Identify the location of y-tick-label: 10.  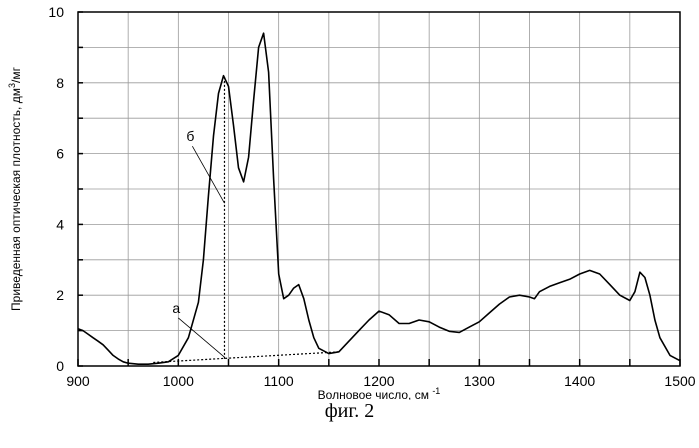
(56, 12).